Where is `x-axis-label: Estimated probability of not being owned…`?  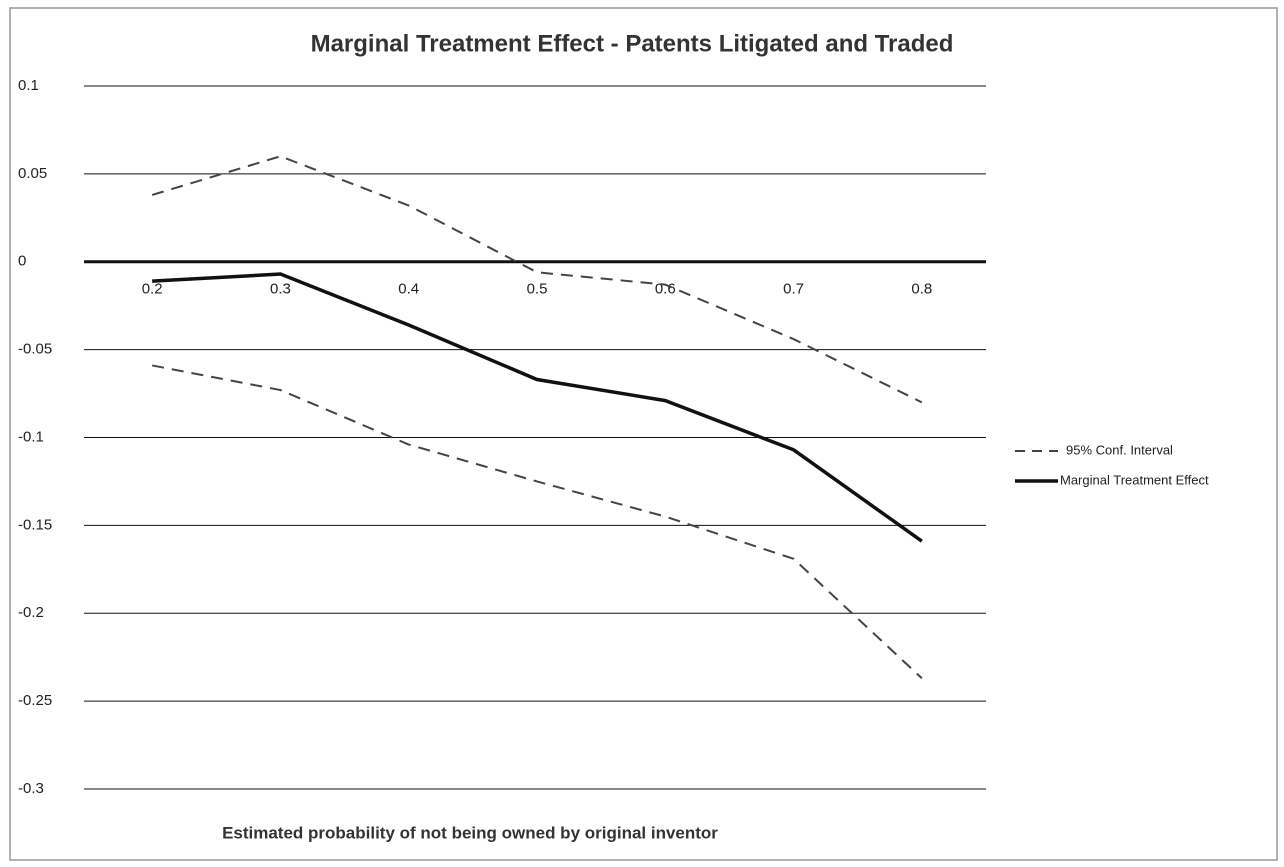
x-axis-label: Estimated probability of not being owned… is located at coordinates (470, 832).